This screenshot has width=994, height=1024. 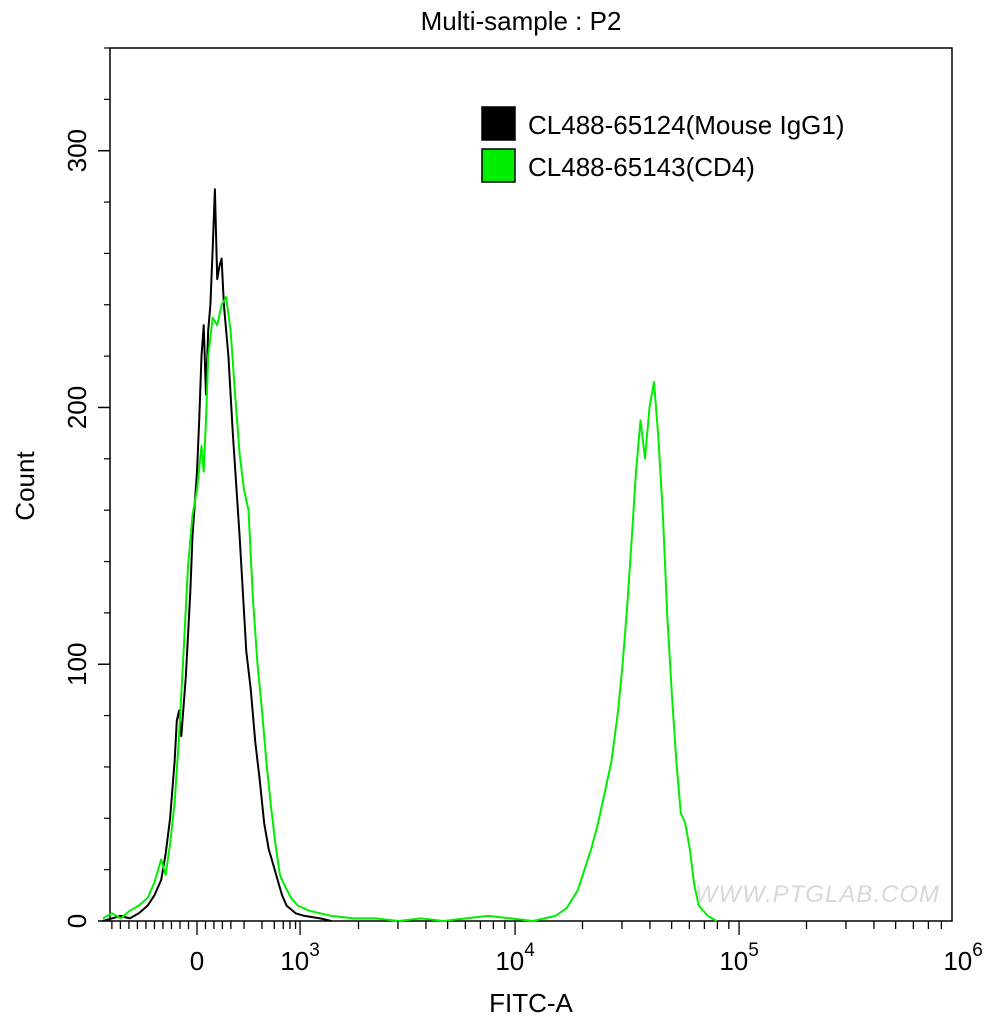 I want to click on x-axis-label: FITC-A, so click(x=531, y=1003).